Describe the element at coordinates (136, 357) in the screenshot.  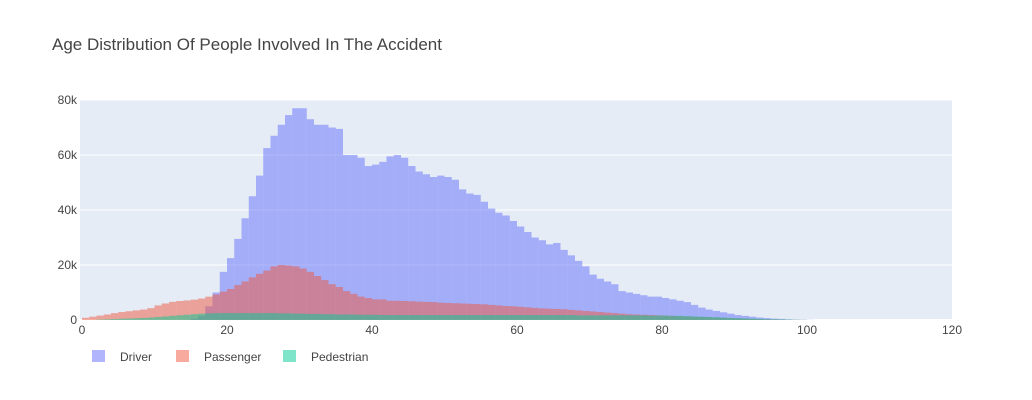
I see `legend-label: Driver` at that location.